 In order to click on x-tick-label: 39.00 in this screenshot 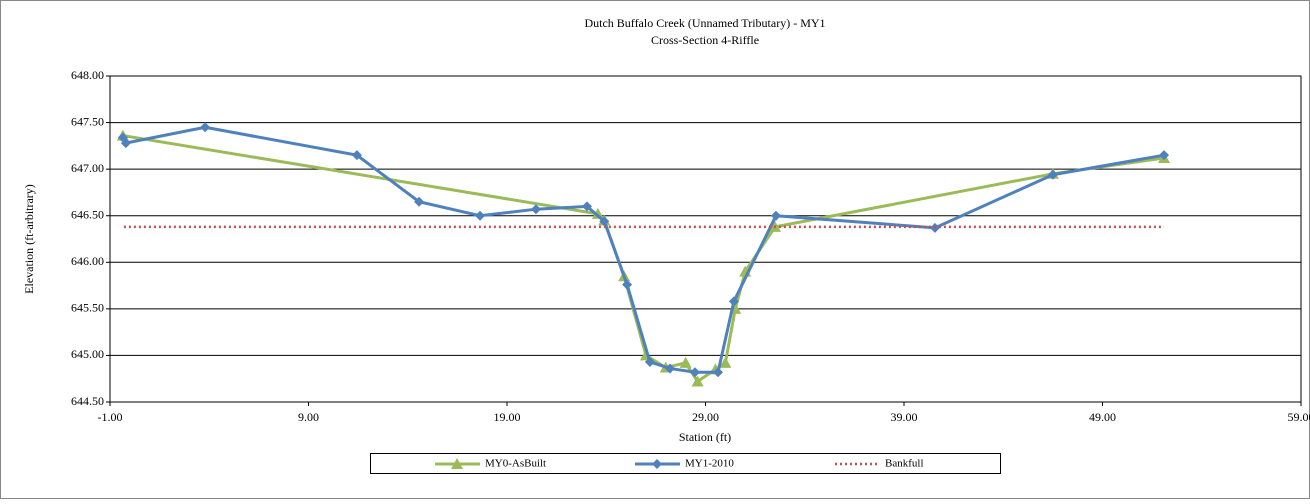, I will do `click(904, 417)`.